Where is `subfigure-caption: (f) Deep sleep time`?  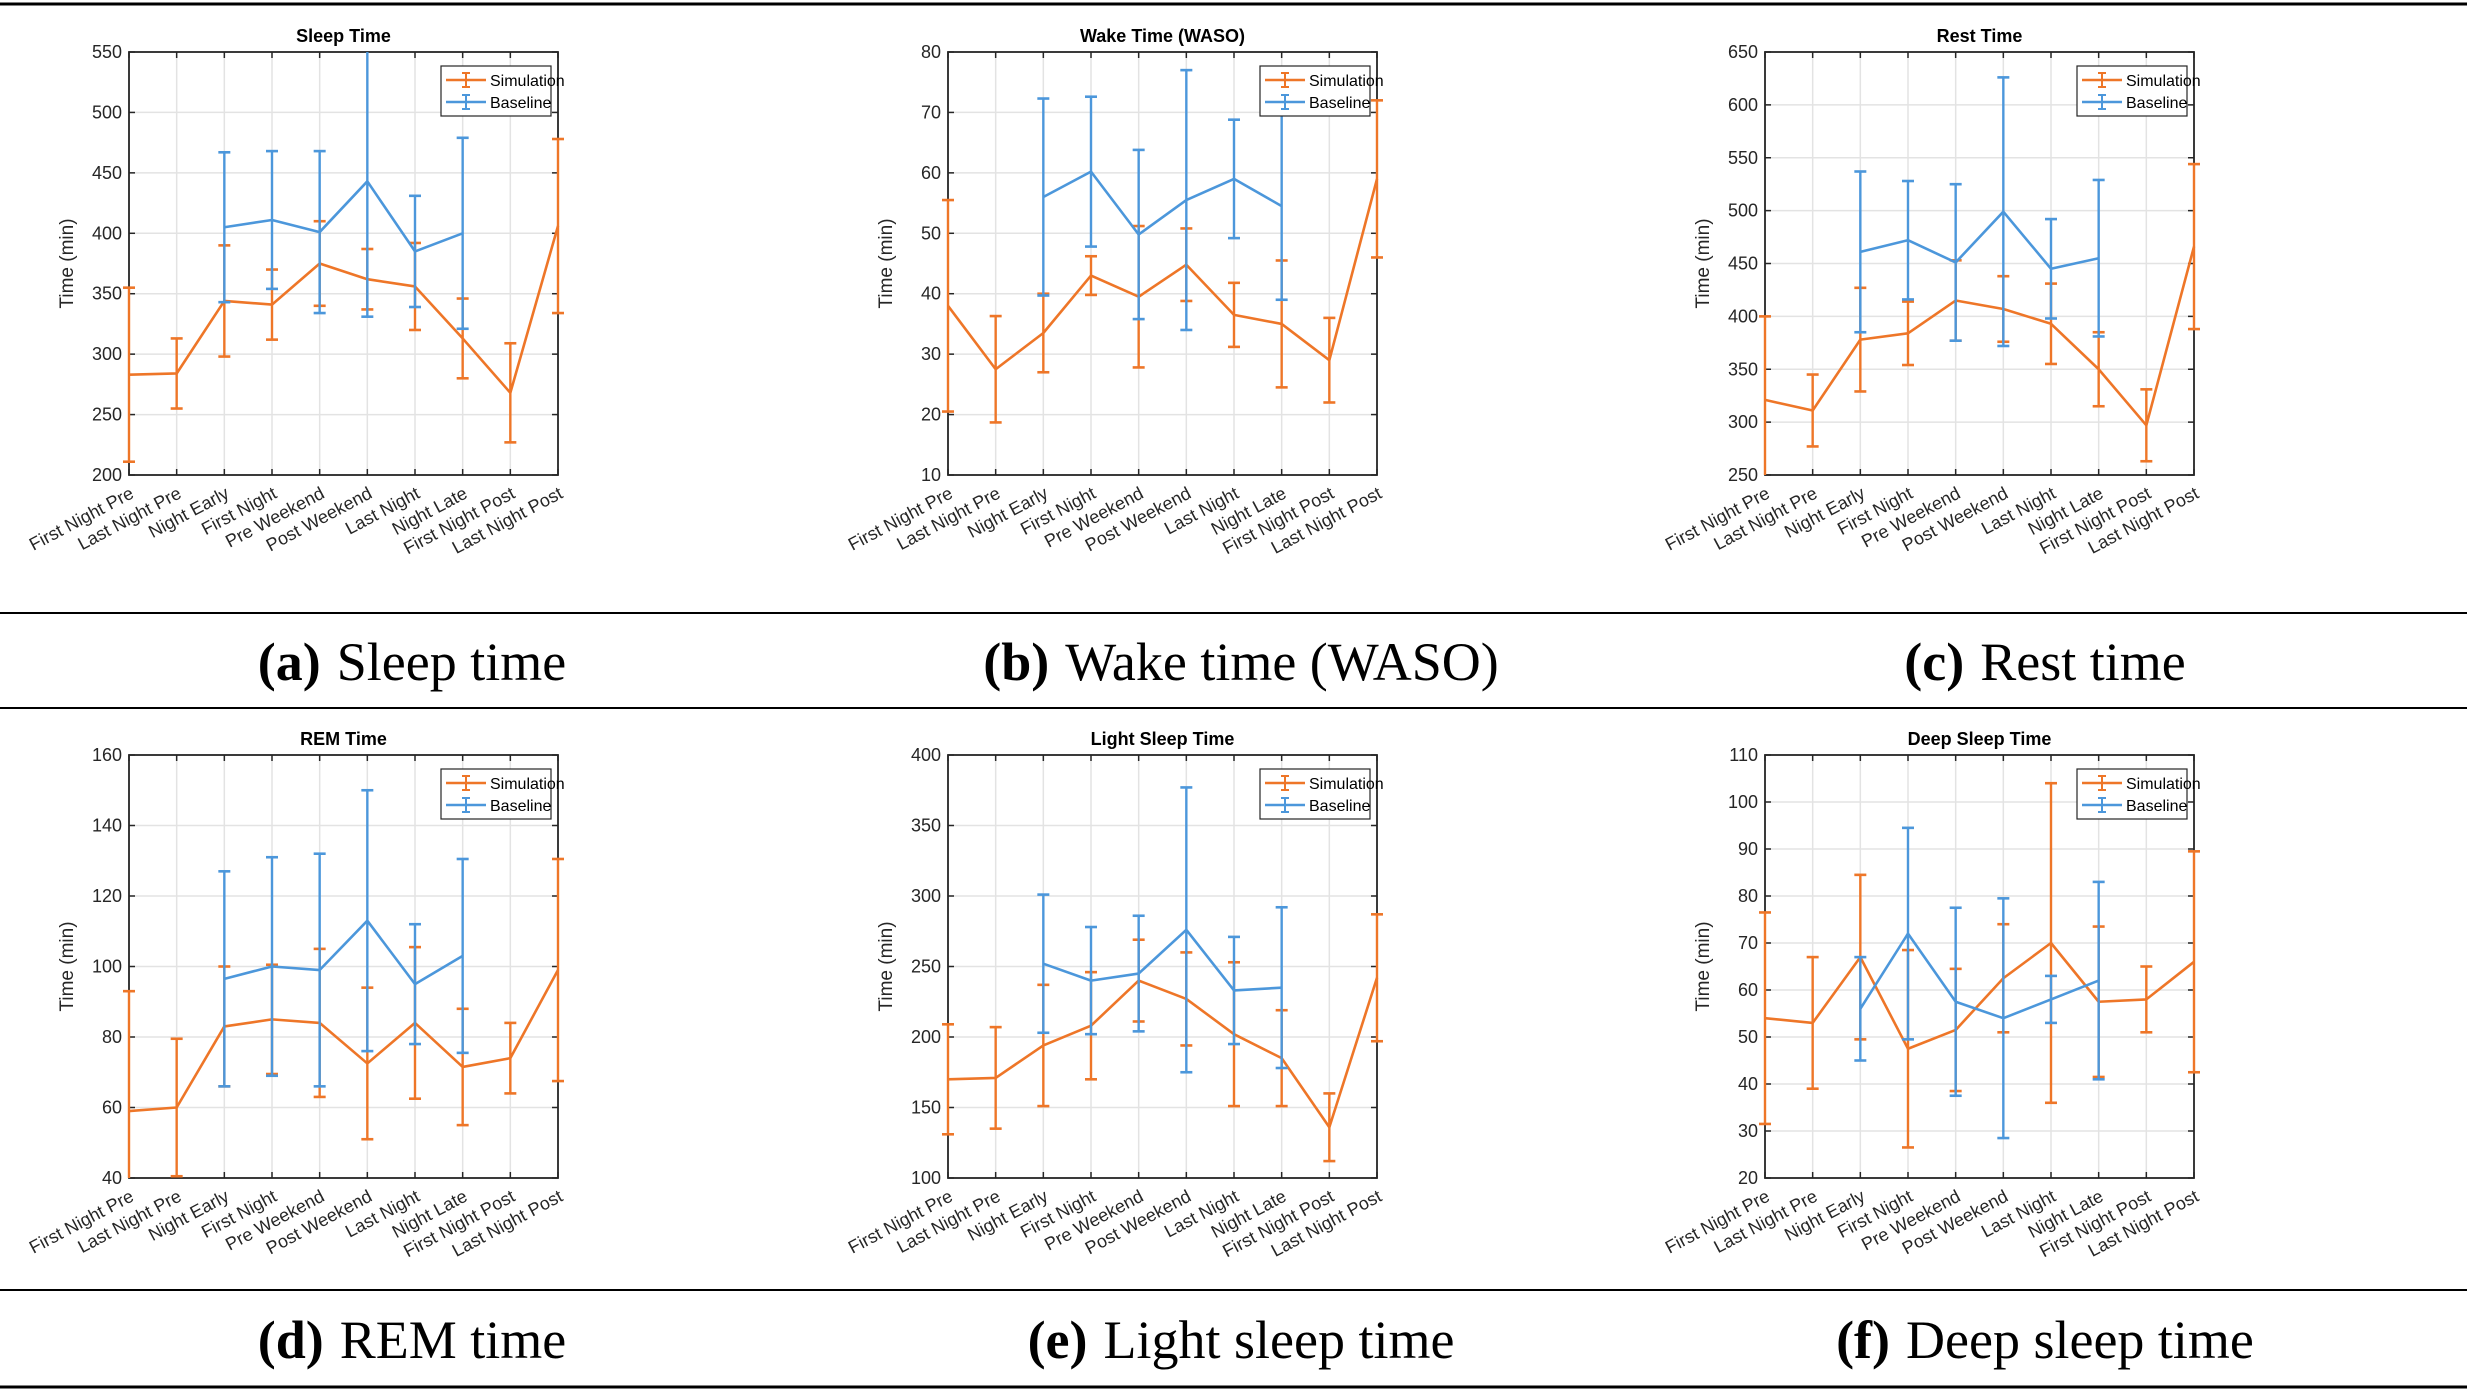
subfigure-caption: (f) Deep sleep time is located at coordinates (2045, 1340).